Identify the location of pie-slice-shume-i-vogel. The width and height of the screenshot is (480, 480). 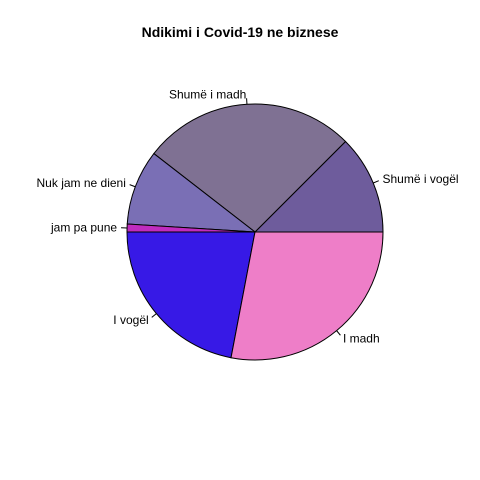
(318, 186).